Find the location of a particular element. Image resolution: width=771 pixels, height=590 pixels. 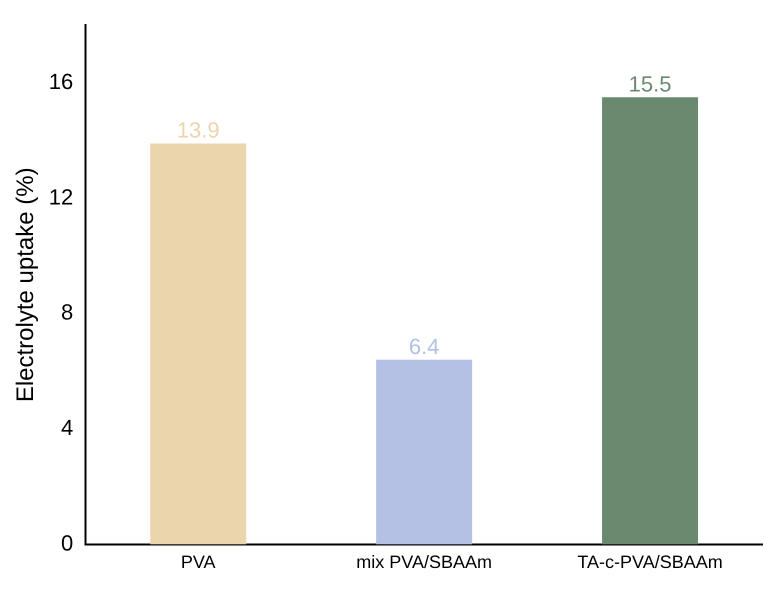

y-tick-label: 8 is located at coordinates (67, 312).